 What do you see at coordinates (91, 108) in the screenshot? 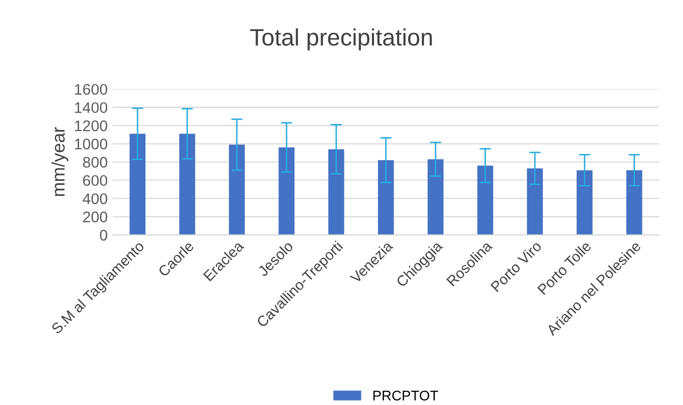
I see `y-tick-label: 1400` at bounding box center [91, 108].